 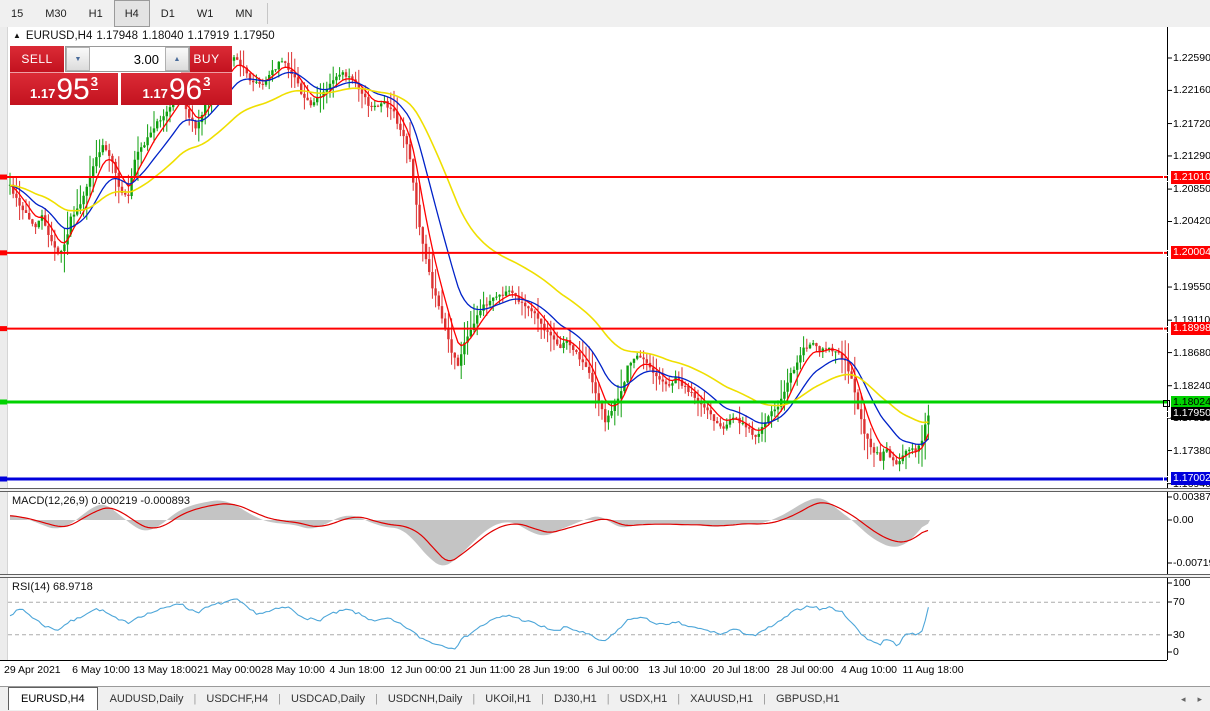 What do you see at coordinates (53, 698) in the screenshot?
I see `tab-eurusd-h4: EURUSD,H4` at bounding box center [53, 698].